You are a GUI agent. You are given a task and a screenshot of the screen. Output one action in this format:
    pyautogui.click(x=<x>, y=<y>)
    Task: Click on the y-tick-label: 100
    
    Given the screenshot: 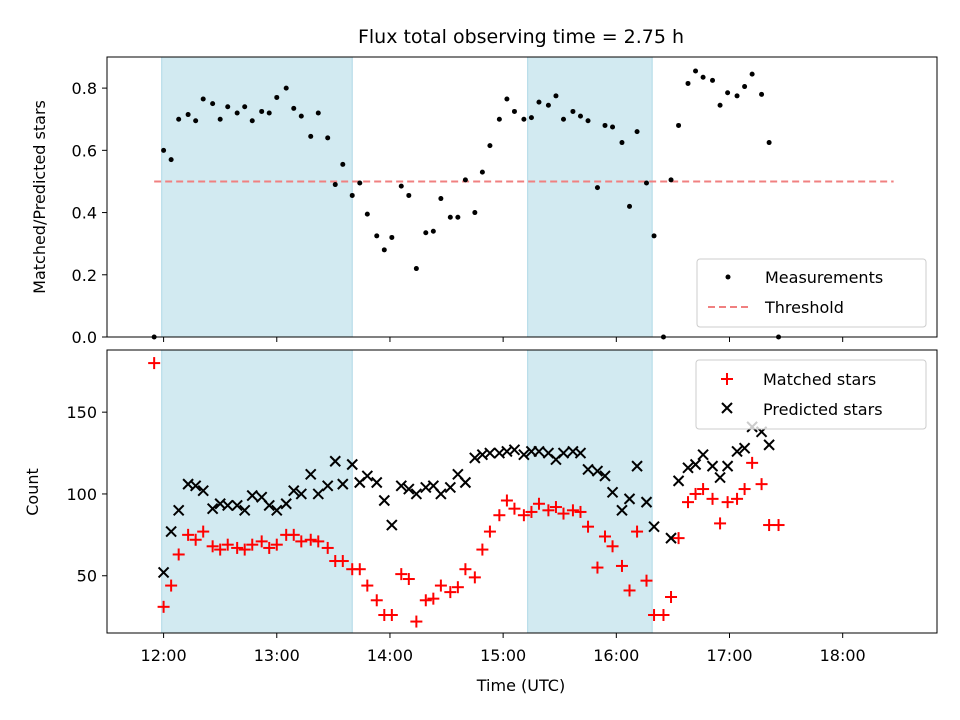 What is the action you would take?
    pyautogui.click(x=81, y=494)
    